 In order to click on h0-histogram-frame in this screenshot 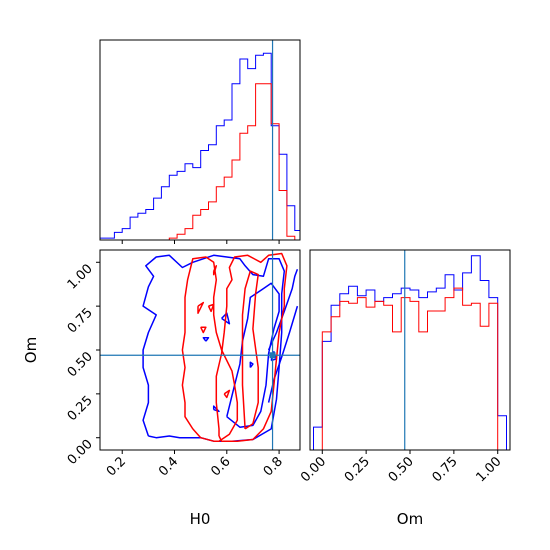, I will do `click(200, 140)`.